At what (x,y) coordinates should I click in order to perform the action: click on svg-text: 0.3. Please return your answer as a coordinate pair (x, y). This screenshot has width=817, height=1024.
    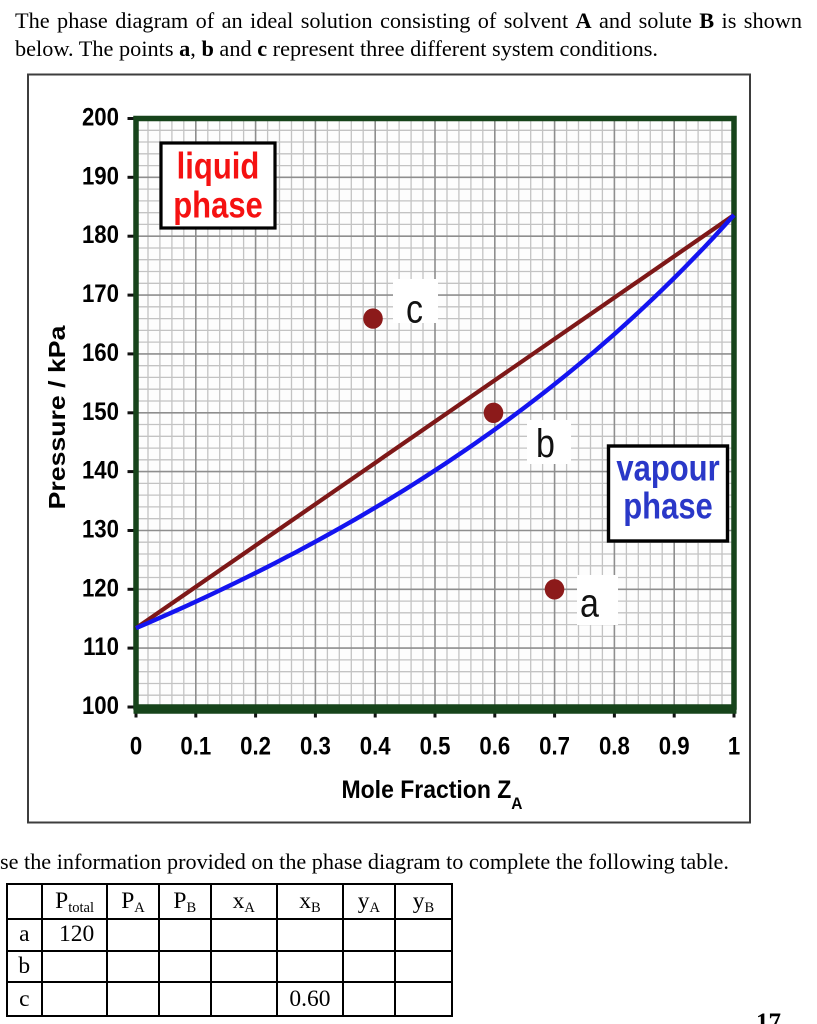
    Looking at the image, I should click on (315, 746).